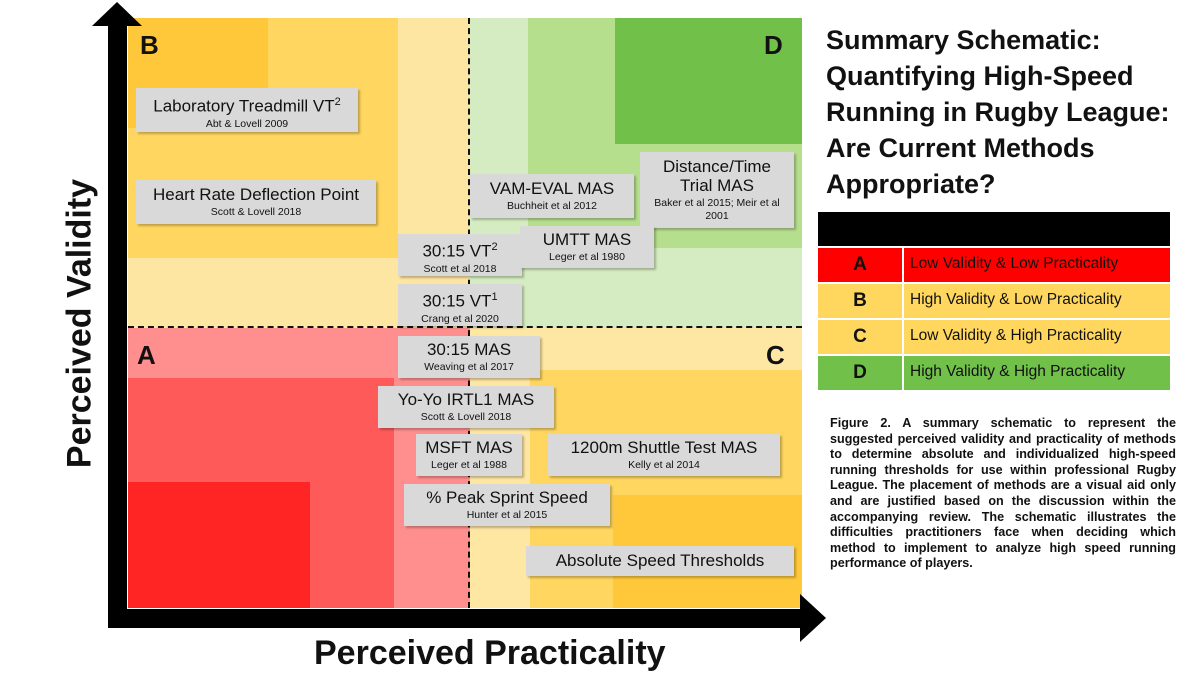 The height and width of the screenshot is (675, 1200). I want to click on quadrant-letter-b: B, so click(149, 45).